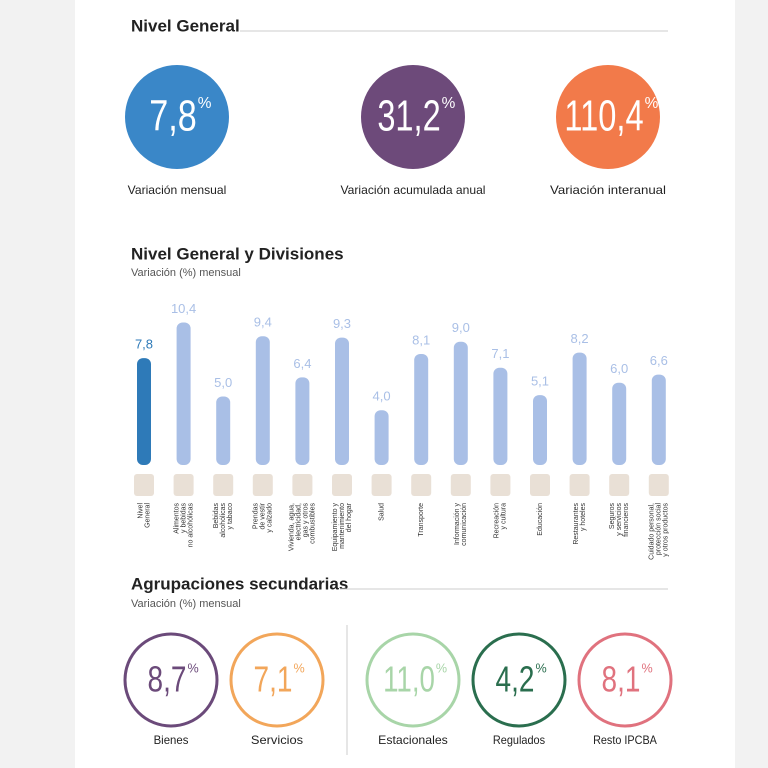 The width and height of the screenshot is (768, 768). I want to click on value: 8,1, so click(621, 679).